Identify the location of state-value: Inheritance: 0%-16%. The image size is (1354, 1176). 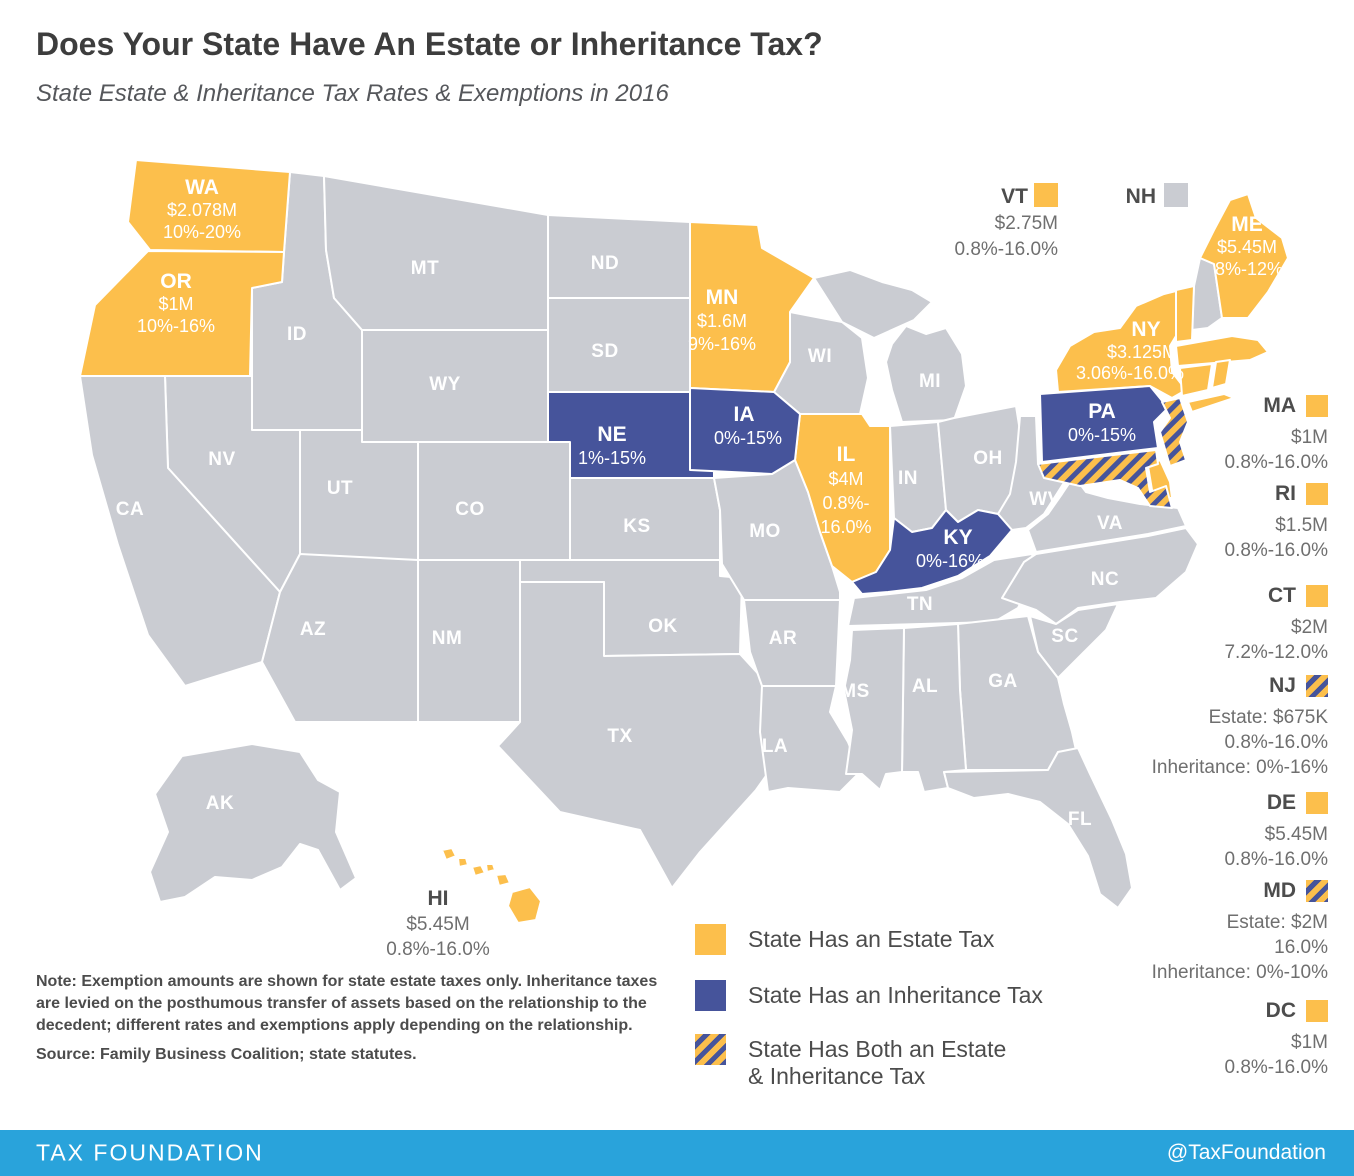
(1239, 768).